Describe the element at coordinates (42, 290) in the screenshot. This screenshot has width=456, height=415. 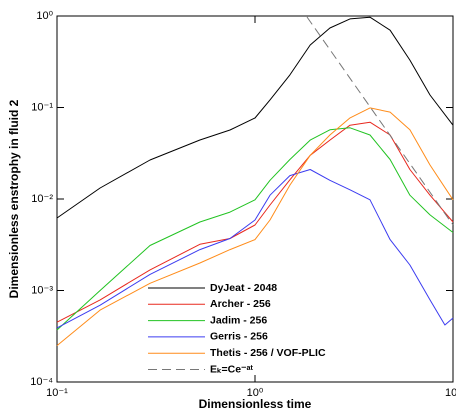
I see `y-tick-label: 10⁻³` at that location.